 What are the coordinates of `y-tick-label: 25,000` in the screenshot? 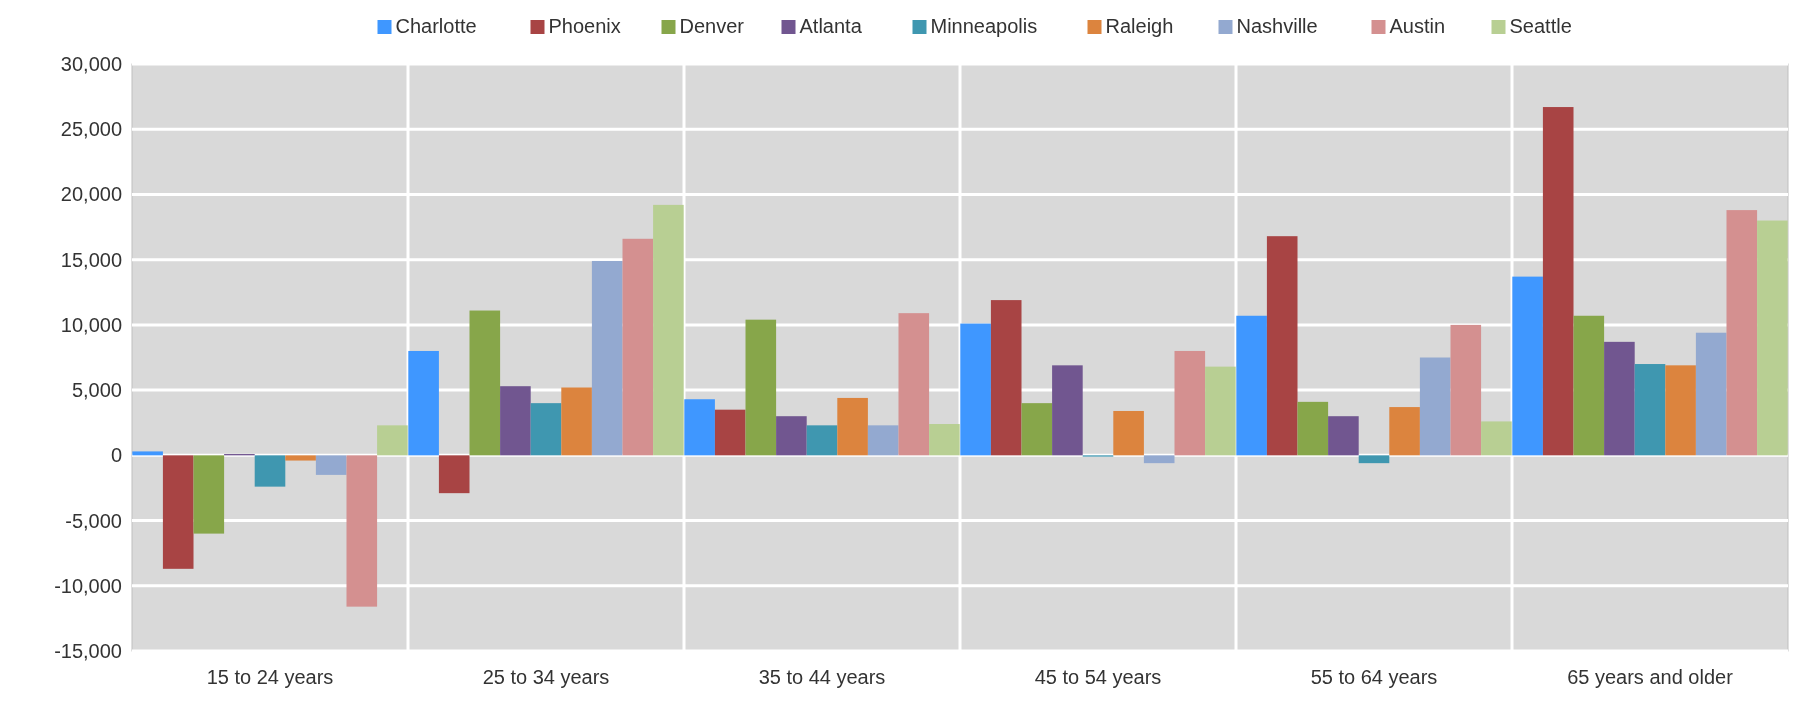 It's located at (91, 129).